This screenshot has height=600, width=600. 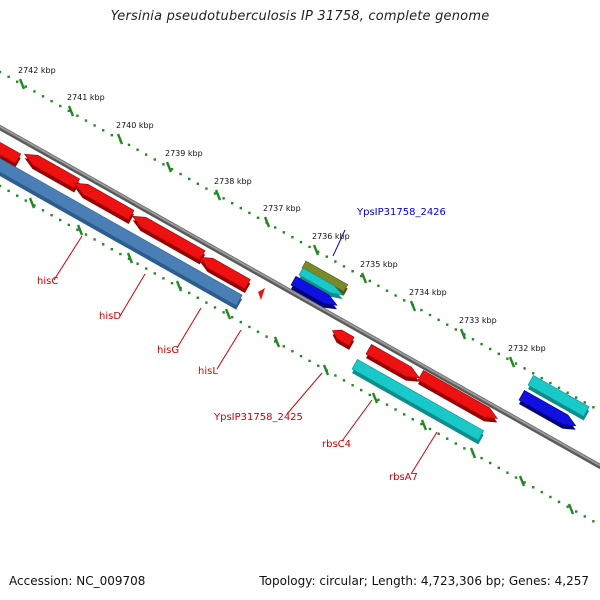 I want to click on gene-hisL-marker, so click(x=261, y=294).